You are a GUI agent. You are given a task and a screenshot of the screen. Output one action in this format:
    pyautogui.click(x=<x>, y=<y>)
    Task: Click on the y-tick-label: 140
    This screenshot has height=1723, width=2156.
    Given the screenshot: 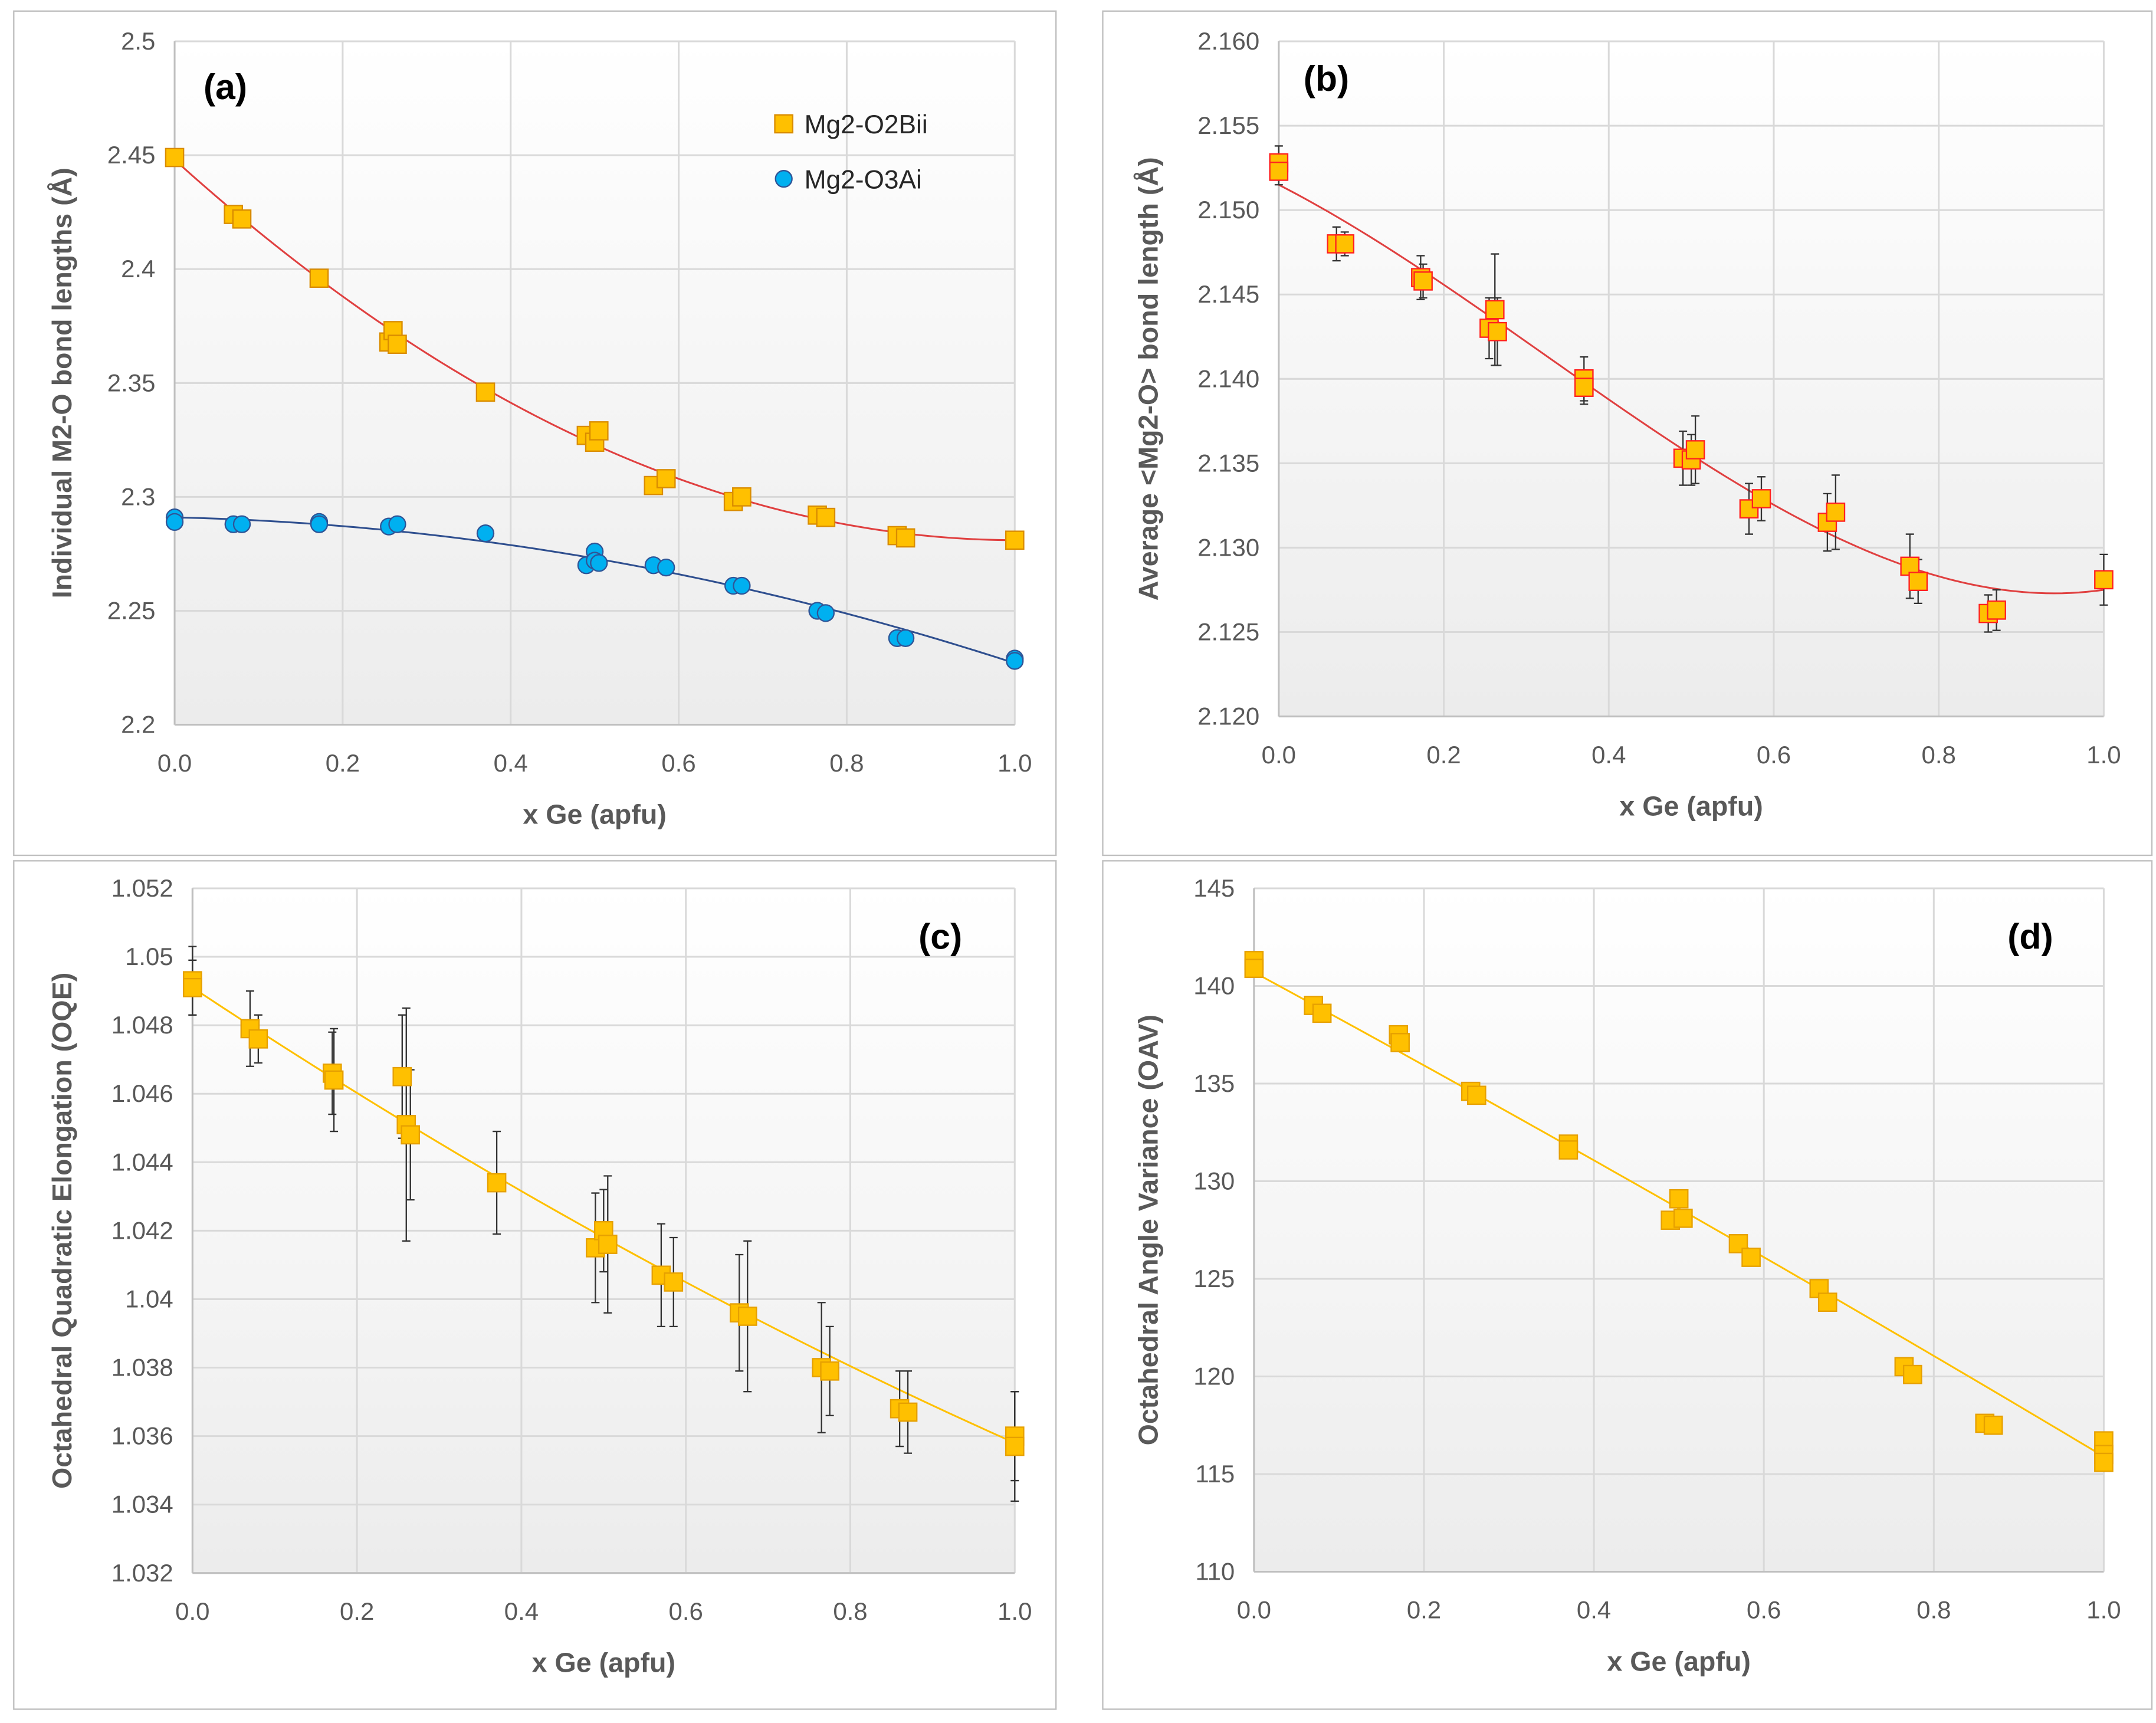 What is the action you would take?
    pyautogui.click(x=1214, y=985)
    